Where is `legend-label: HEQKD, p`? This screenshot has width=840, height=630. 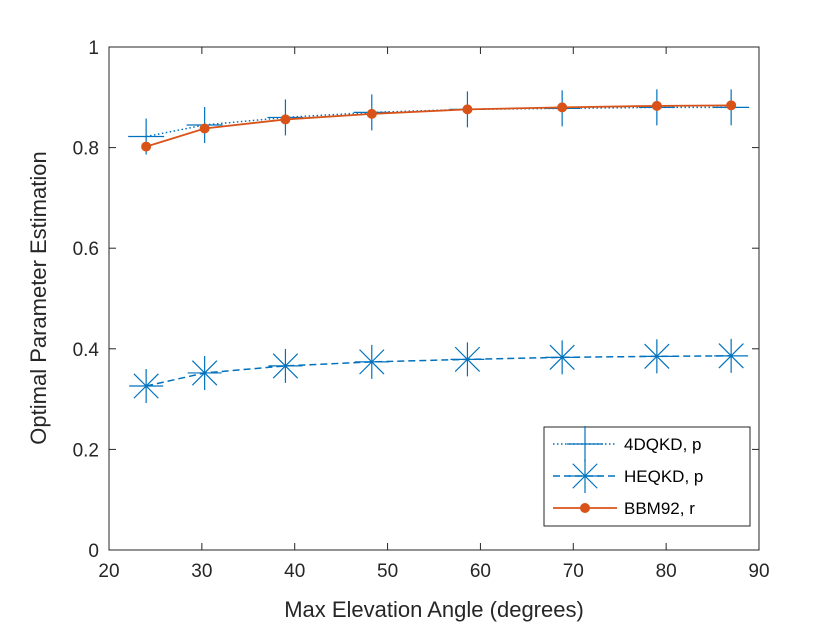 legend-label: HEQKD, p is located at coordinates (663, 476).